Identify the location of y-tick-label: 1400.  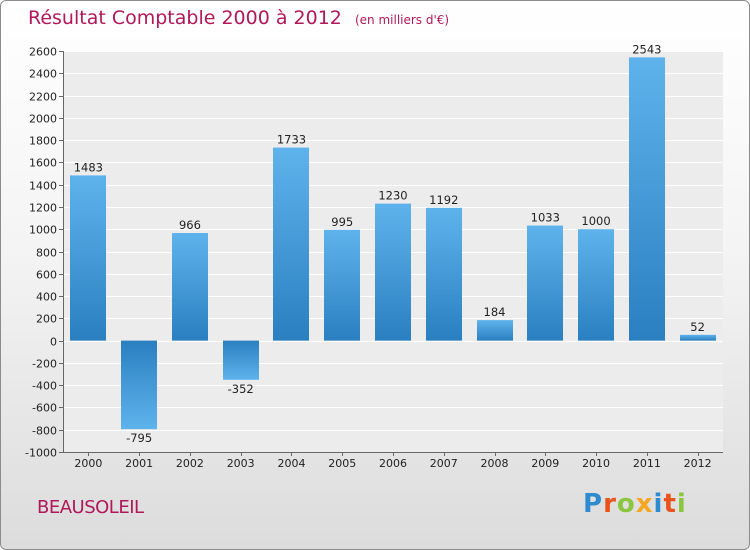
(43, 186).